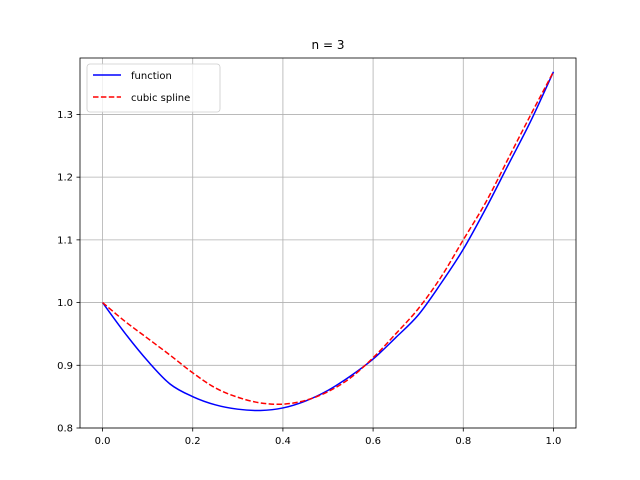  I want to click on y-tick-label: 1.0, so click(65, 303).